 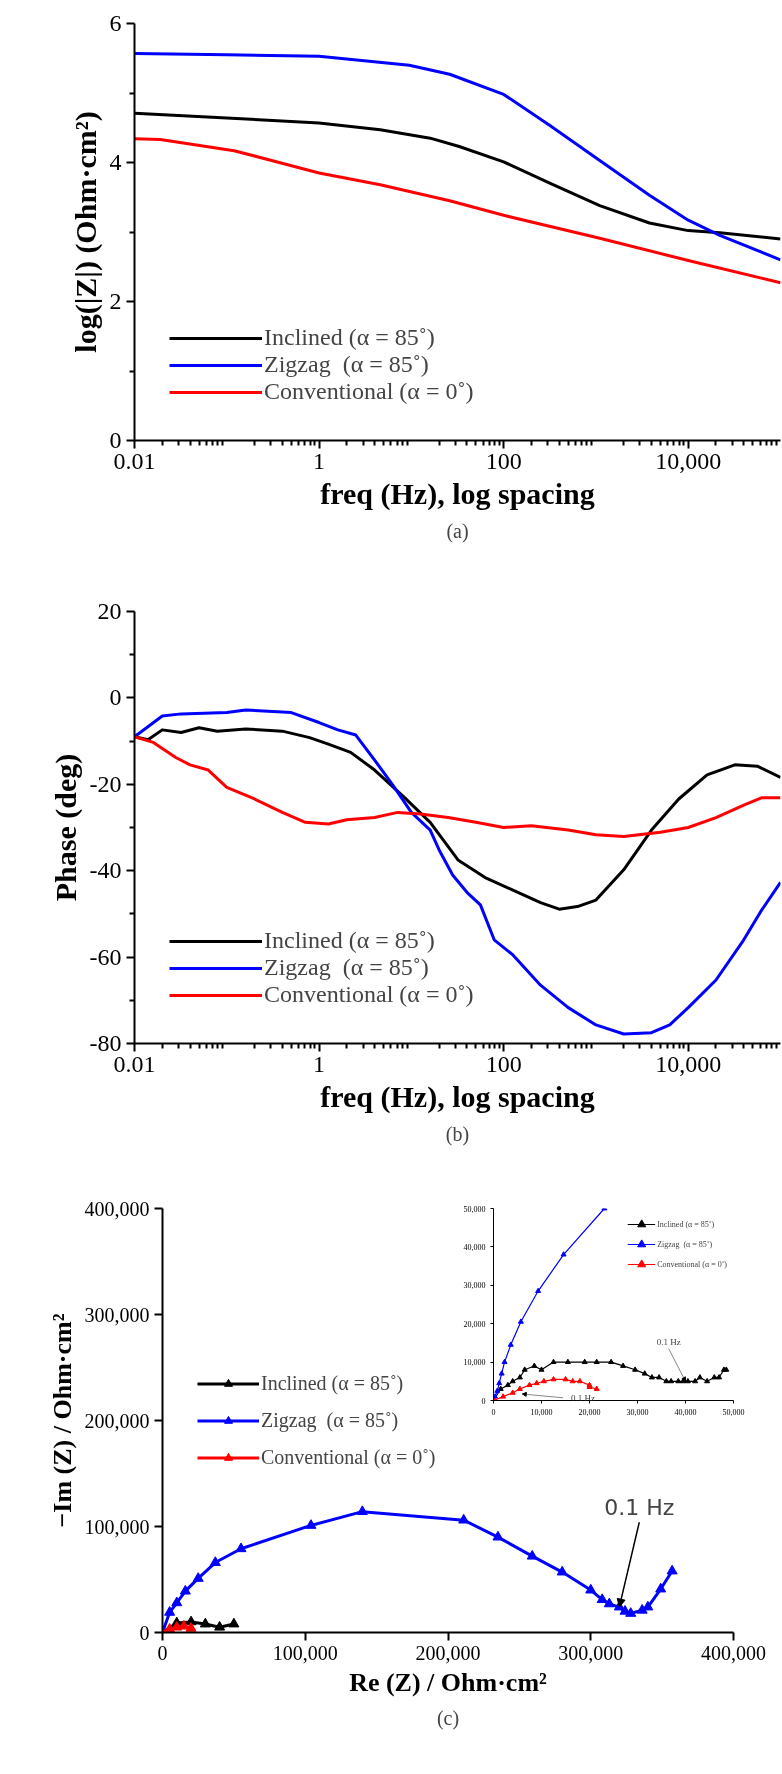 I want to click on y-tick-label: 300,000, so click(x=117, y=1314).